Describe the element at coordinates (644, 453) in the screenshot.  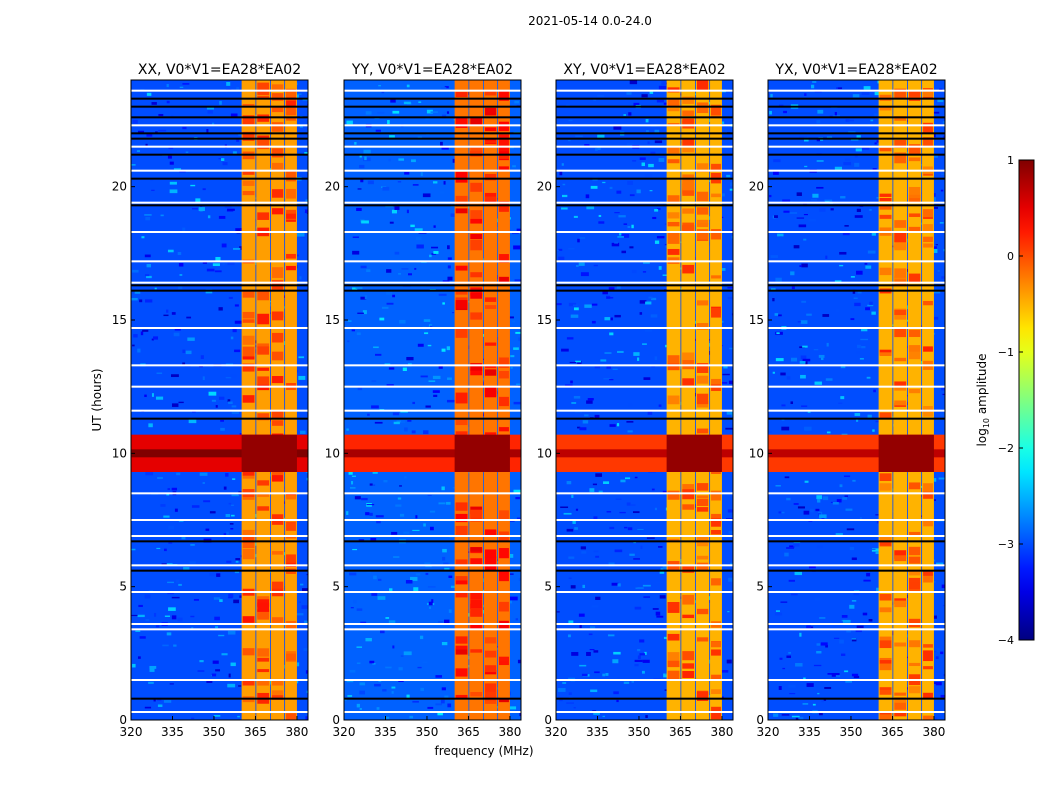
I see `burst-core` at that location.